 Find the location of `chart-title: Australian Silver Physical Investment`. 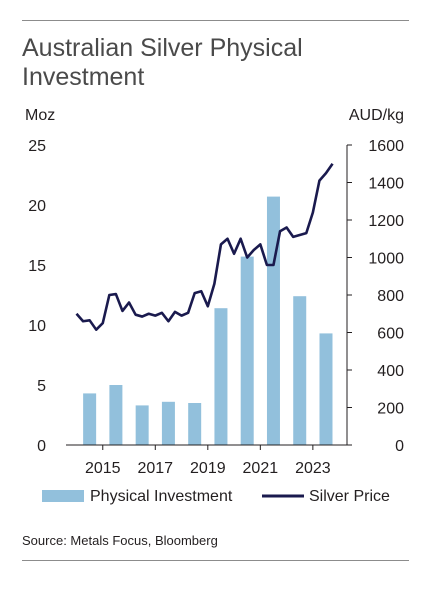

chart-title: Australian Silver Physical Investment is located at coordinates (212, 63).